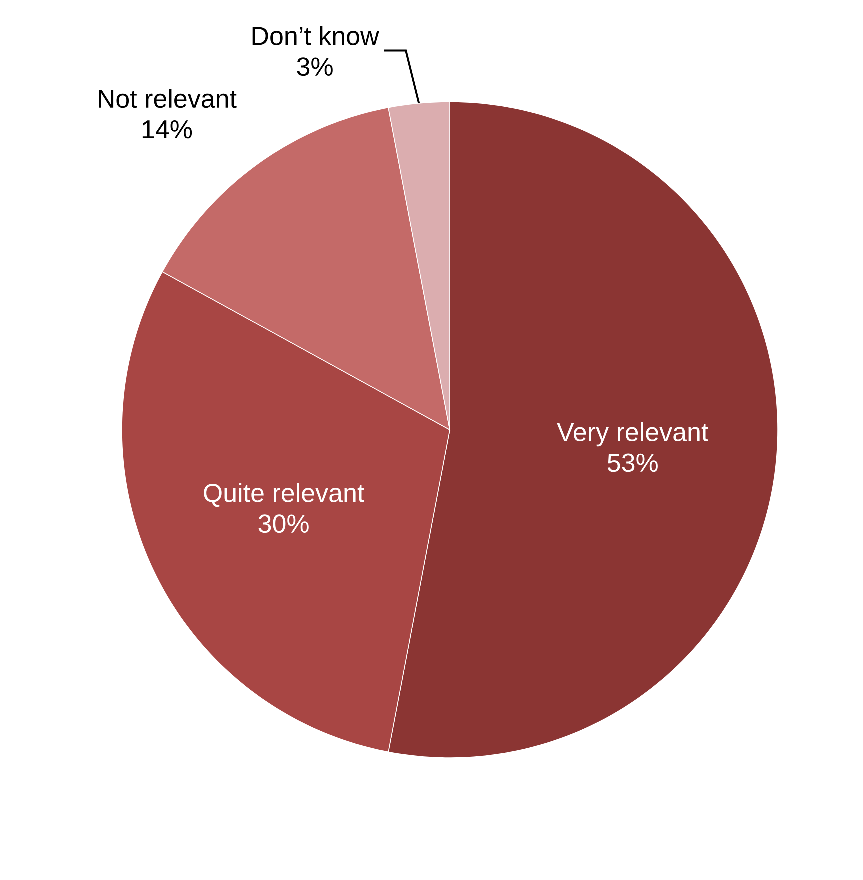 The width and height of the screenshot is (863, 880). What do you see at coordinates (633, 463) in the screenshot?
I see `data-label: 53%` at bounding box center [633, 463].